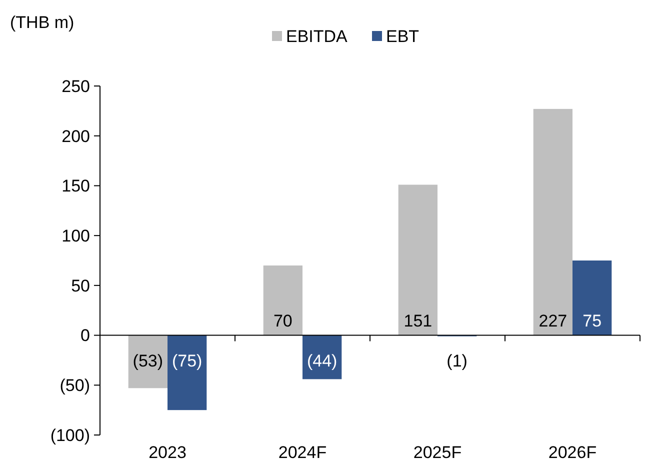 The height and width of the screenshot is (468, 656). I want to click on x-tick-label: 2024F, so click(302, 452).